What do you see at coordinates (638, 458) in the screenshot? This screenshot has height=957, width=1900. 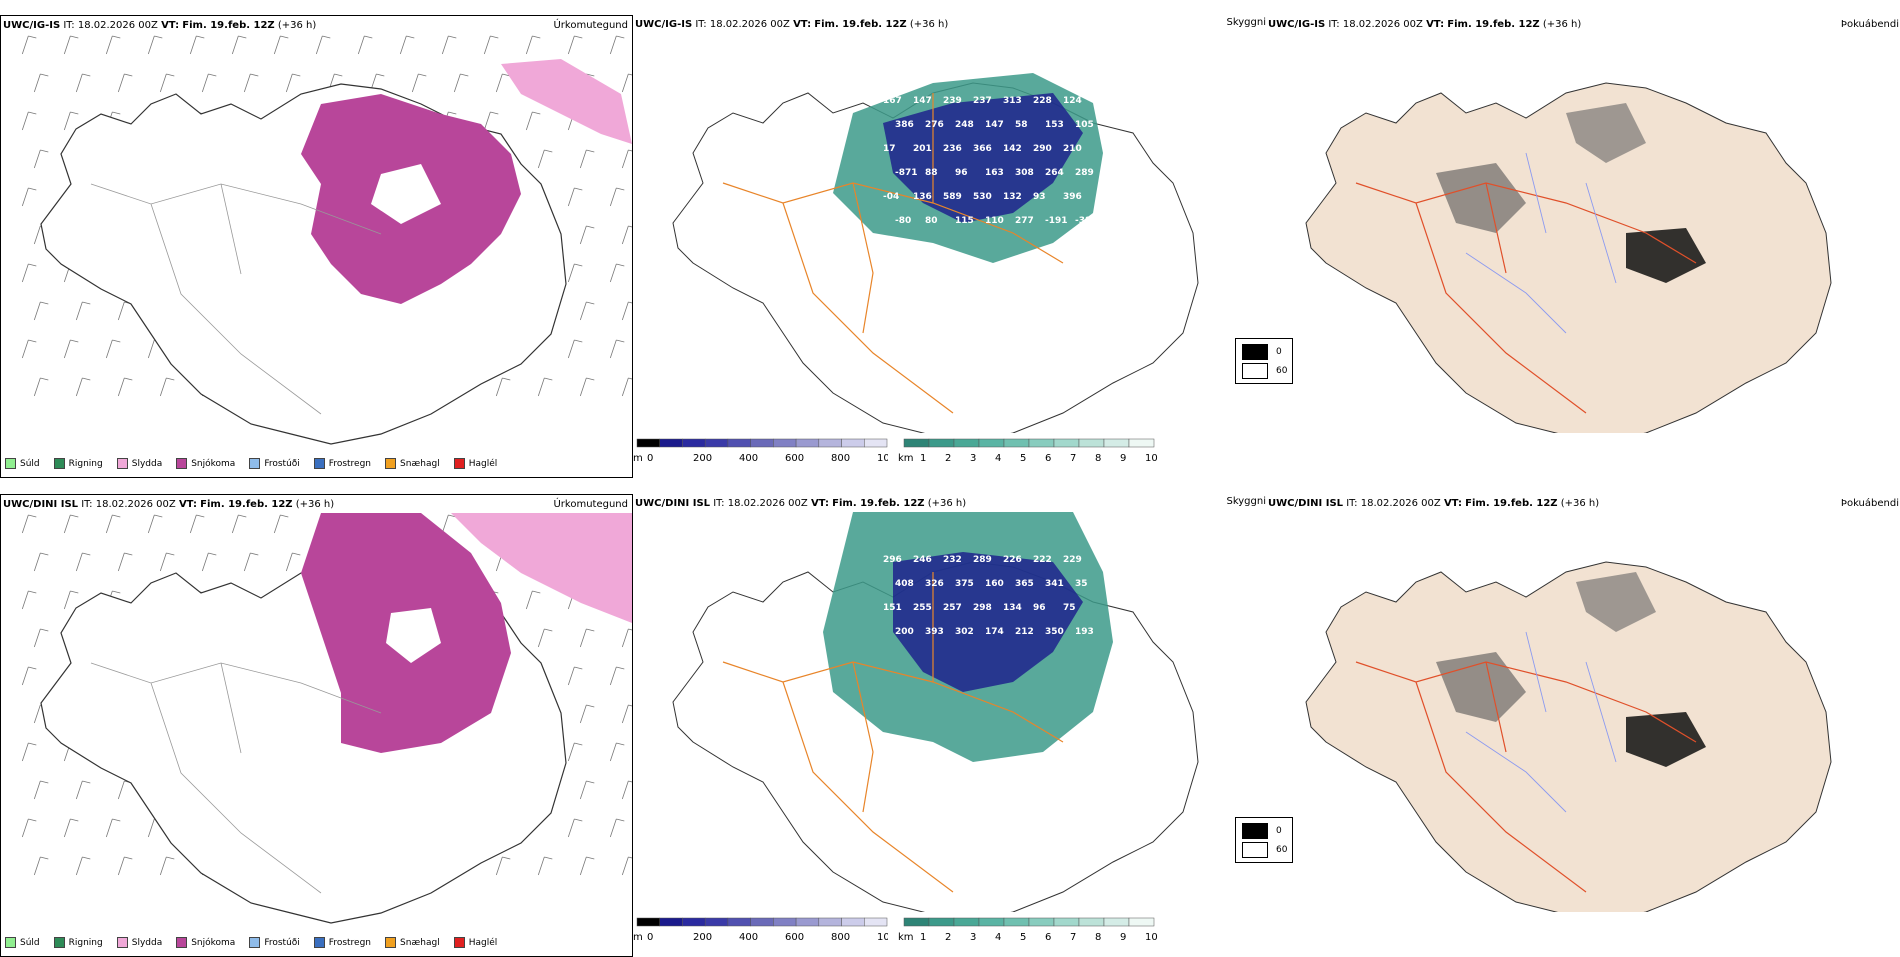 I see `cbar-unit: m` at bounding box center [638, 458].